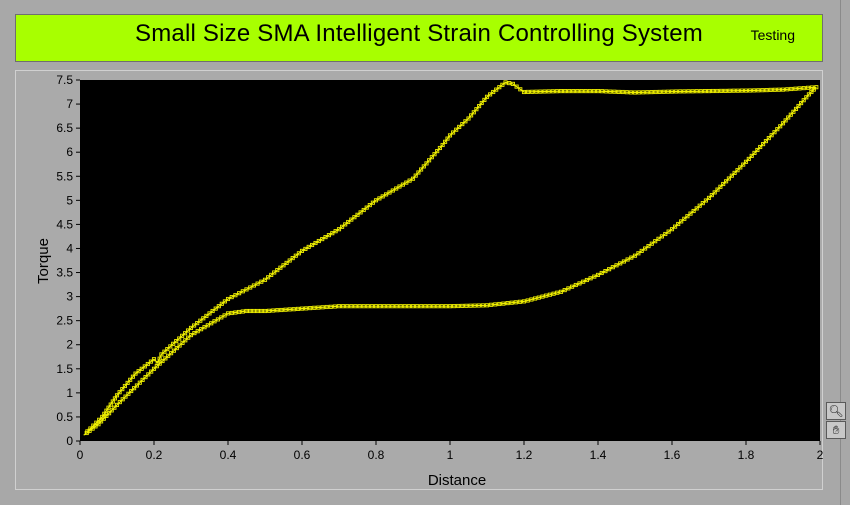 The image size is (850, 505). Describe the element at coordinates (69, 248) in the screenshot. I see `y-tick-label: 4` at that location.